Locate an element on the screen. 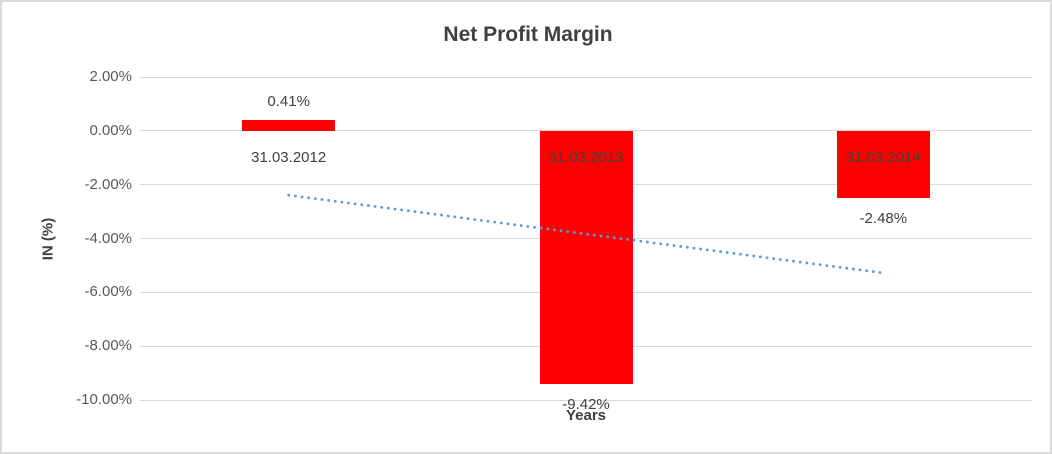 This screenshot has width=1052, height=454. y-axis-tick-label: -10.00% is located at coordinates (104, 399).